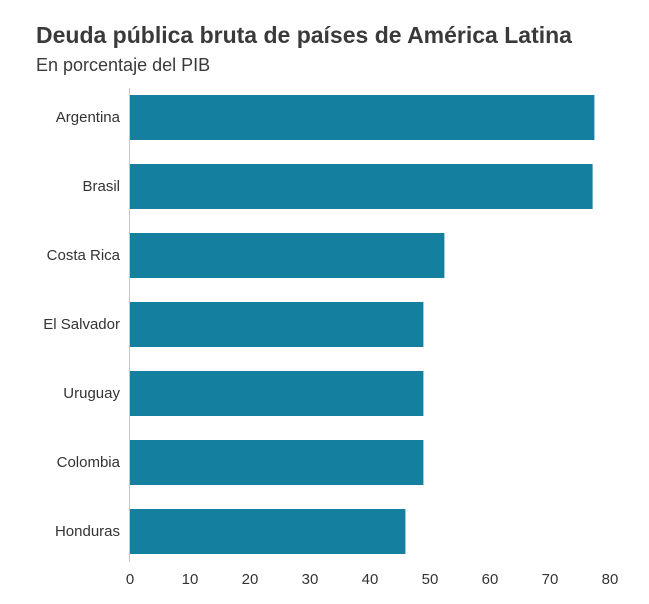  What do you see at coordinates (361, 186) in the screenshot?
I see `bar-brasil` at bounding box center [361, 186].